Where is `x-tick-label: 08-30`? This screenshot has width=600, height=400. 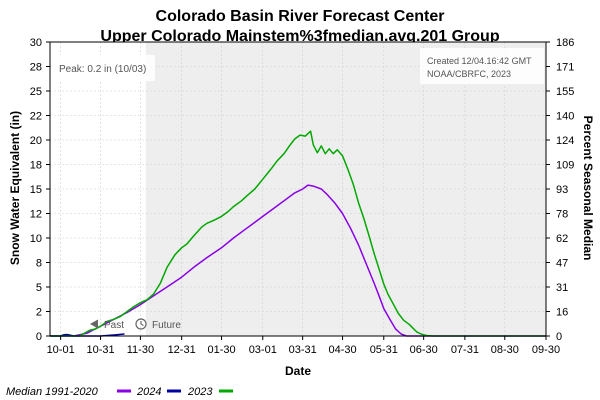 x-tick-label: 08-30 is located at coordinates (505, 350).